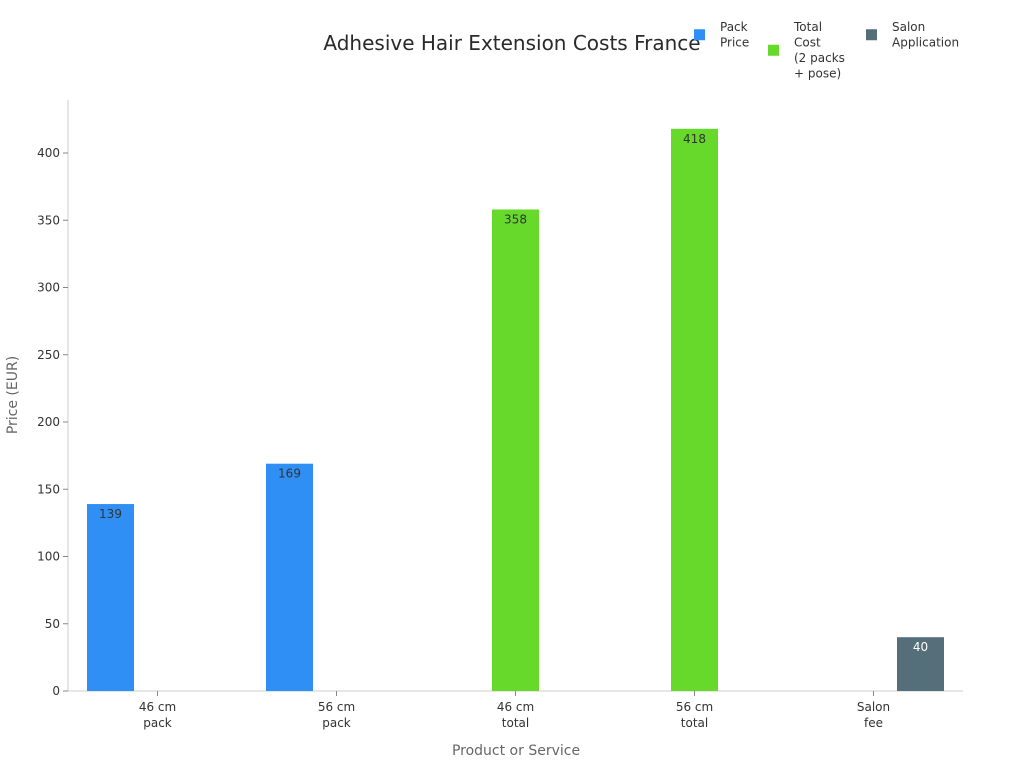 The width and height of the screenshot is (1024, 768). What do you see at coordinates (48, 220) in the screenshot?
I see `y-tick-label: 350` at bounding box center [48, 220].